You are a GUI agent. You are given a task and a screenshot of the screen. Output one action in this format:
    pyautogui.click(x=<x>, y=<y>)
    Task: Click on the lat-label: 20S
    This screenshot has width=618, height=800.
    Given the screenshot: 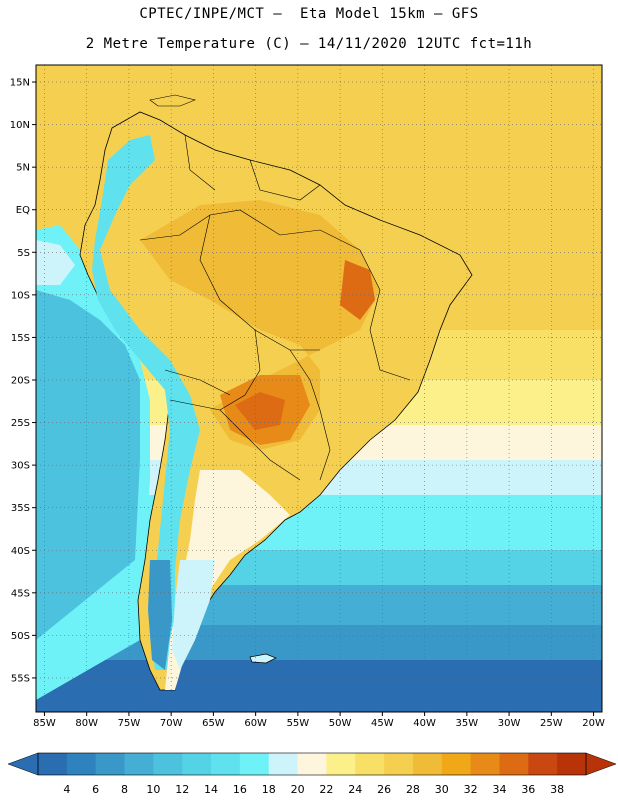 What is the action you would take?
    pyautogui.click(x=20, y=380)
    